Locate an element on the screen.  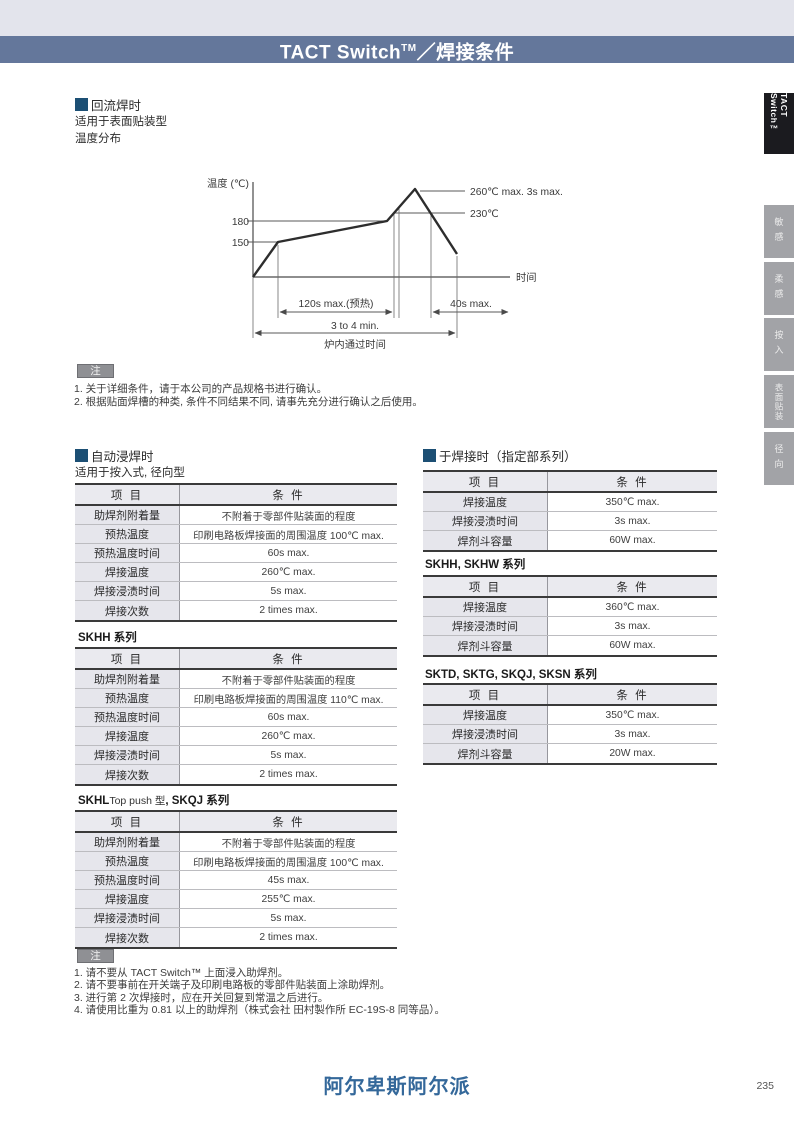
page-number: 235 is located at coordinates (765, 1086).